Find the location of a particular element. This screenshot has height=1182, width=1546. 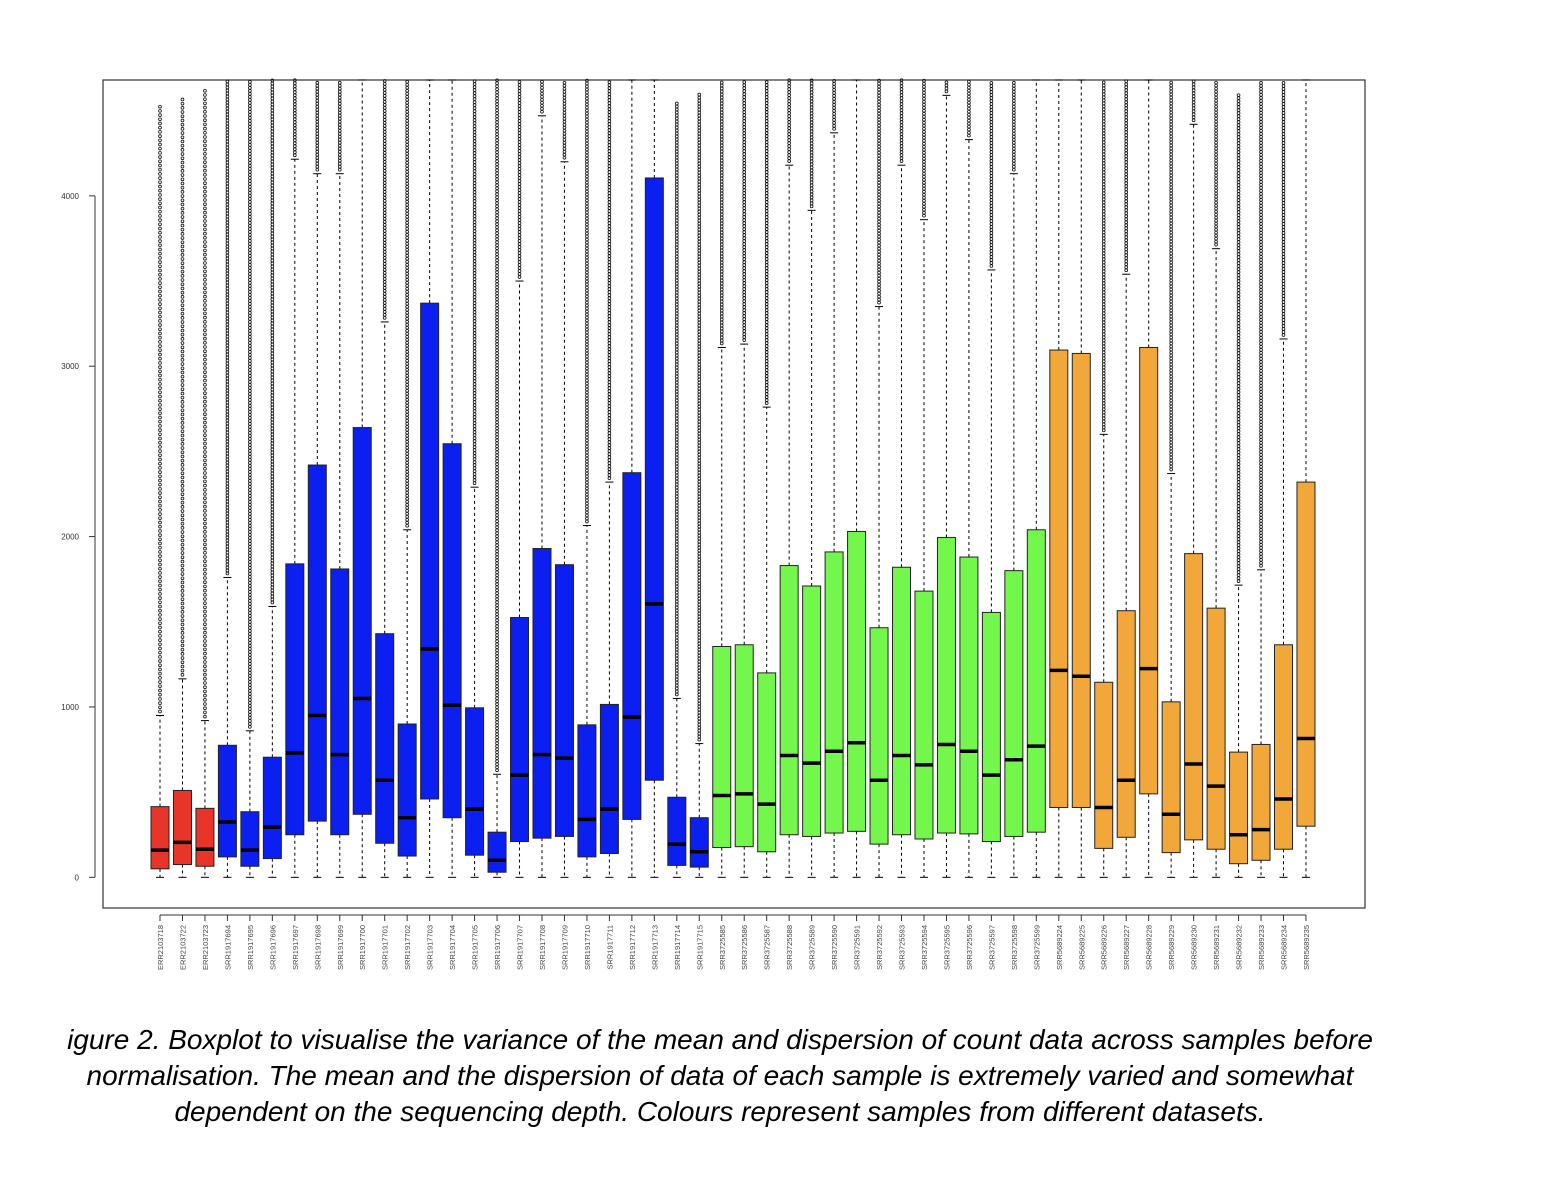

box-srr5689226 is located at coordinates (1104, 479).